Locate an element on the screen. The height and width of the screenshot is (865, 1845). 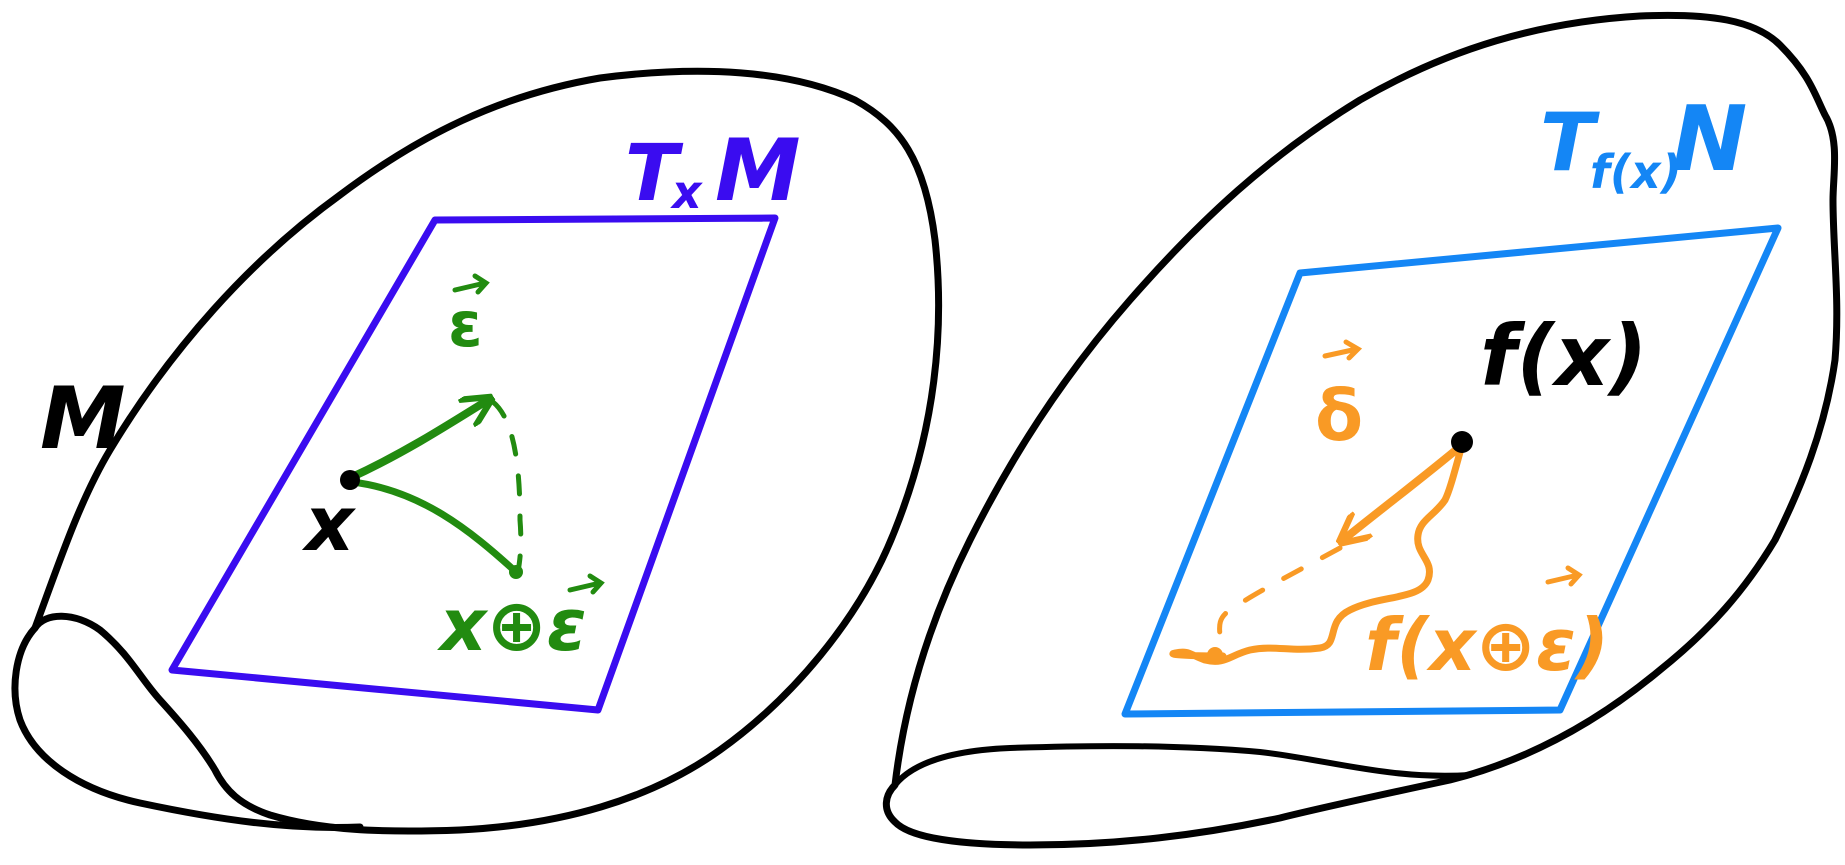
result-f-x-oplus-eps-label: f(x⊕ε) is located at coordinates (1487, 645).